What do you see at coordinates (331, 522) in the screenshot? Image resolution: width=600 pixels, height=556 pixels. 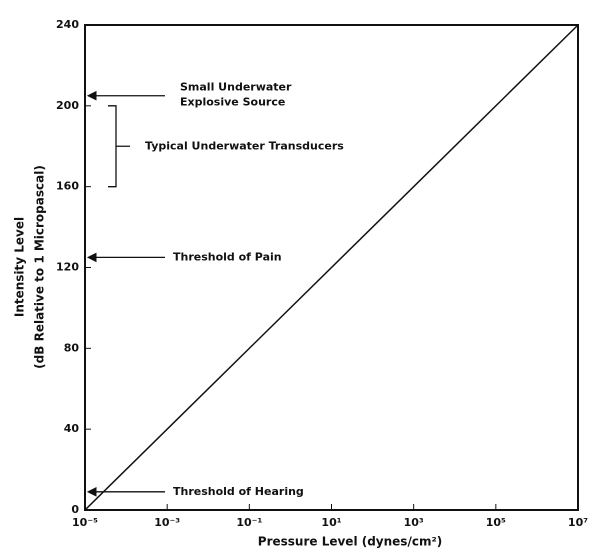 I see `x-tick-label: 10¹` at bounding box center [331, 522].